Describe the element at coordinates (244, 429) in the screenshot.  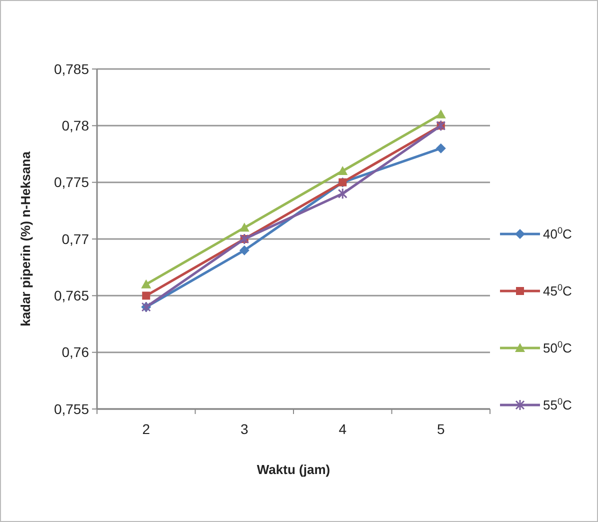
I see `x-tick-label: 3` at that location.